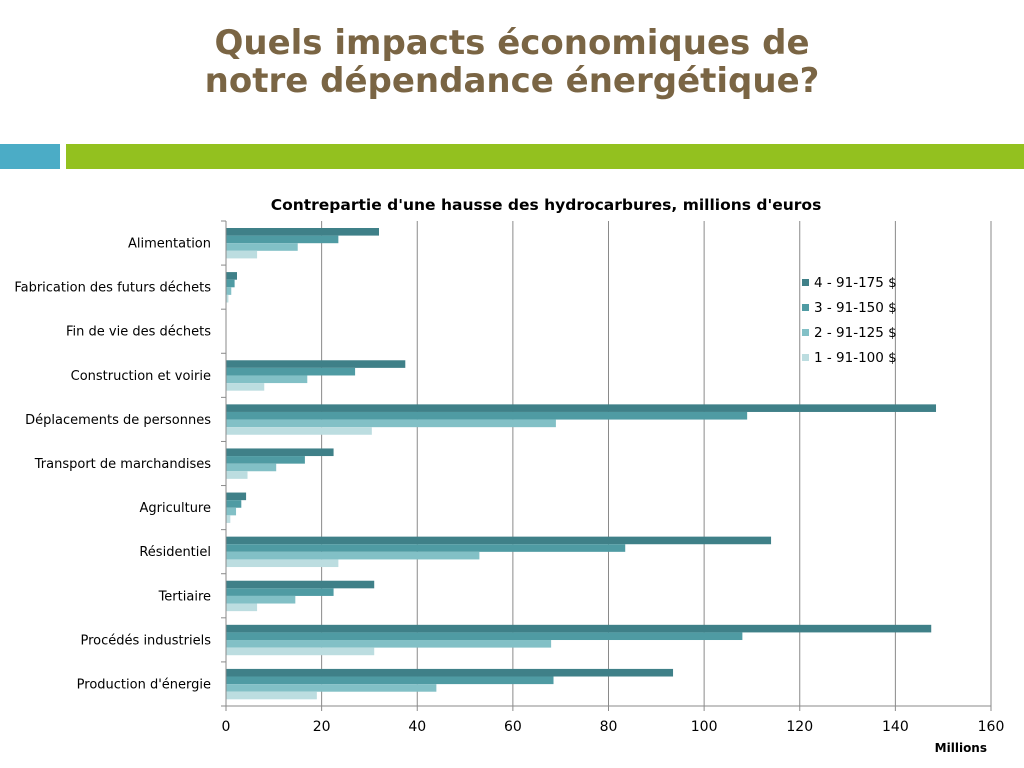  Describe the element at coordinates (512, 43) in the screenshot. I see `title-line-1: Quels impacts économiques de` at that location.